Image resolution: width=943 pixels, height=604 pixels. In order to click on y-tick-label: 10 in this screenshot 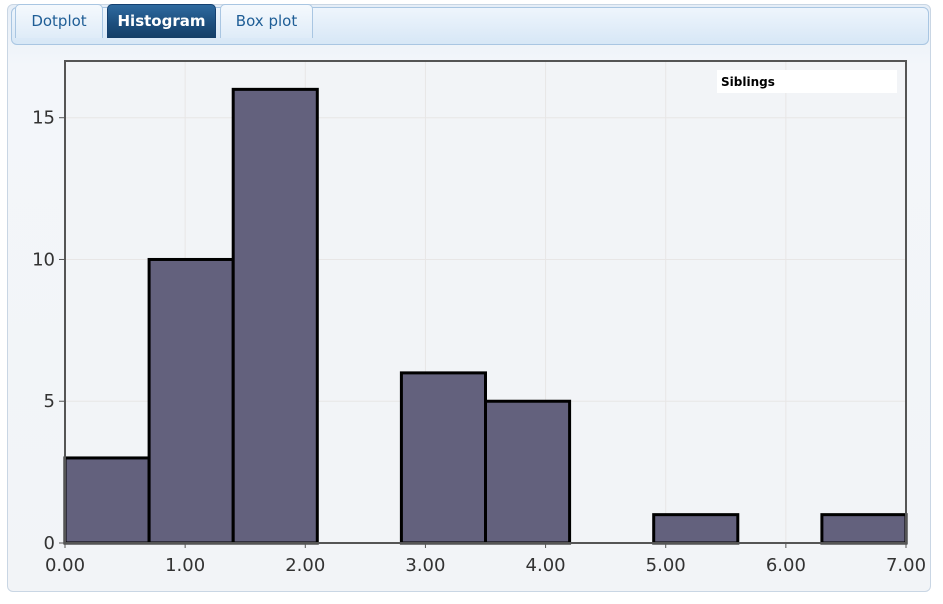, I will do `click(43, 259)`.